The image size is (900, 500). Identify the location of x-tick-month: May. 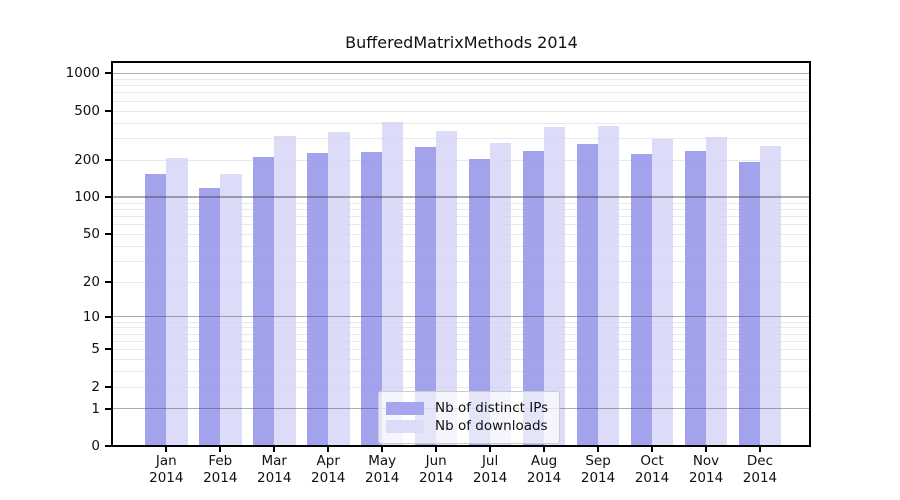
(382, 461).